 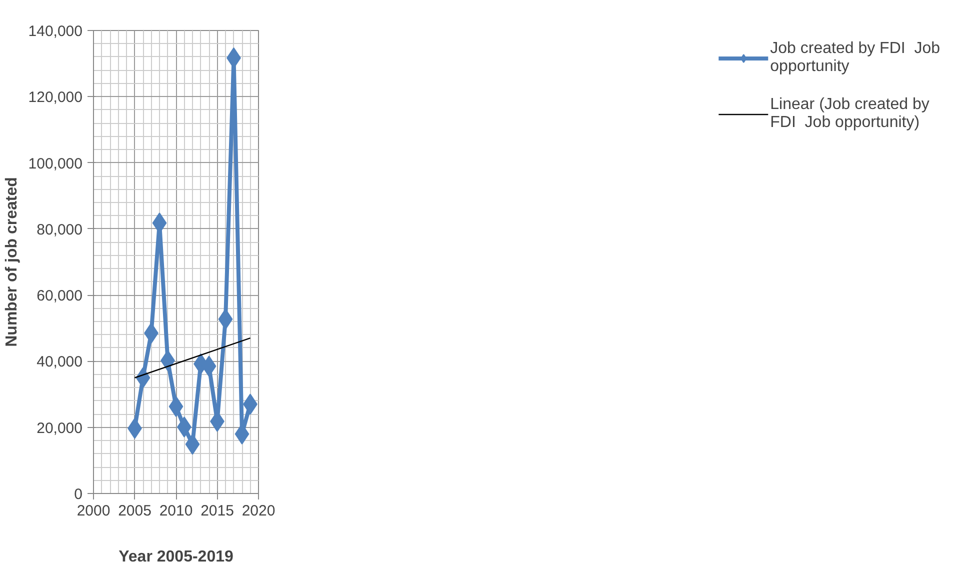 What do you see at coordinates (217, 511) in the screenshot?
I see `x-tick-label: 2015` at bounding box center [217, 511].